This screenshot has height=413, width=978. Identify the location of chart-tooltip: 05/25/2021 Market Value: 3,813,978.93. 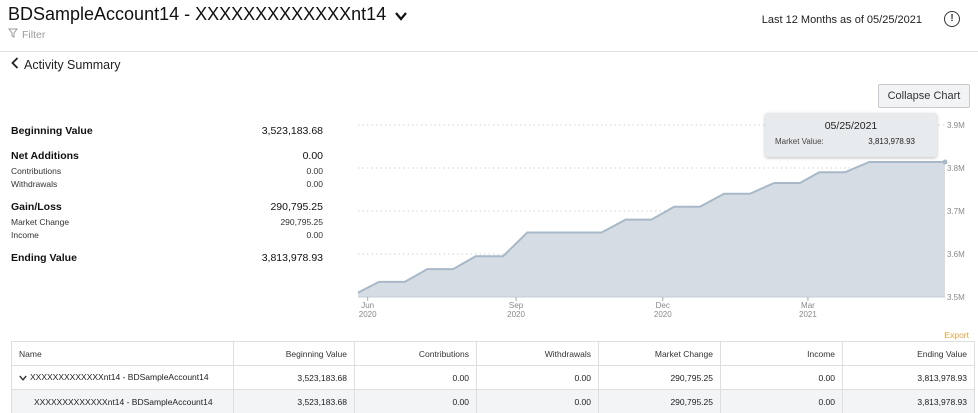
(851, 135).